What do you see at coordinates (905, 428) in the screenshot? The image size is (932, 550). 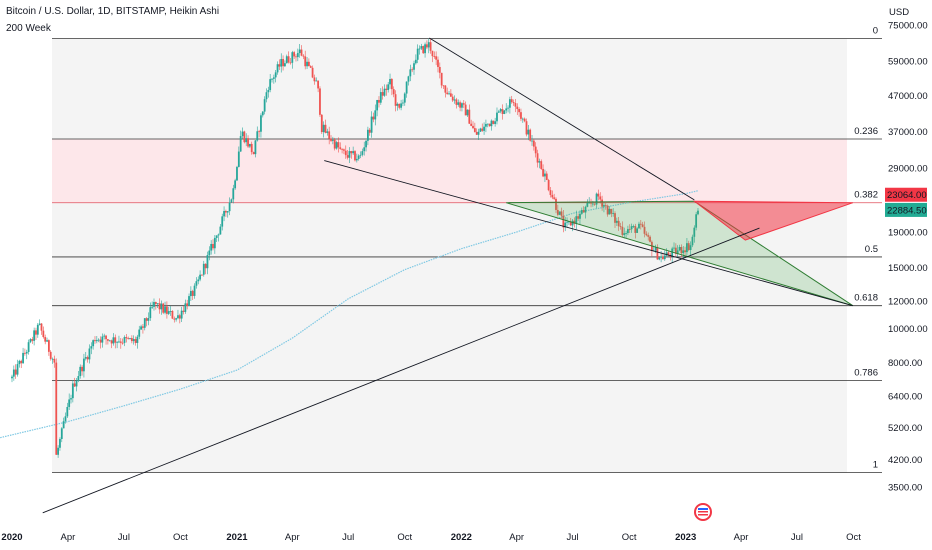 I see `y-tick-label: 5200.00` at bounding box center [905, 428].